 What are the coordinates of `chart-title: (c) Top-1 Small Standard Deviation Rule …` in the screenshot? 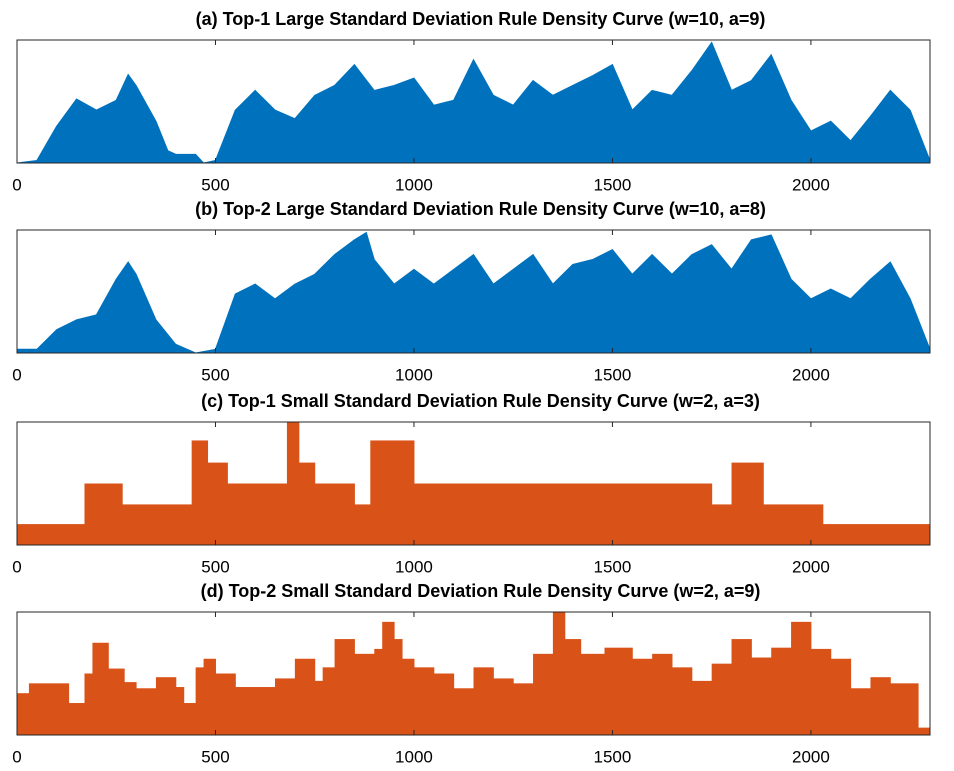 It's located at (480, 401).